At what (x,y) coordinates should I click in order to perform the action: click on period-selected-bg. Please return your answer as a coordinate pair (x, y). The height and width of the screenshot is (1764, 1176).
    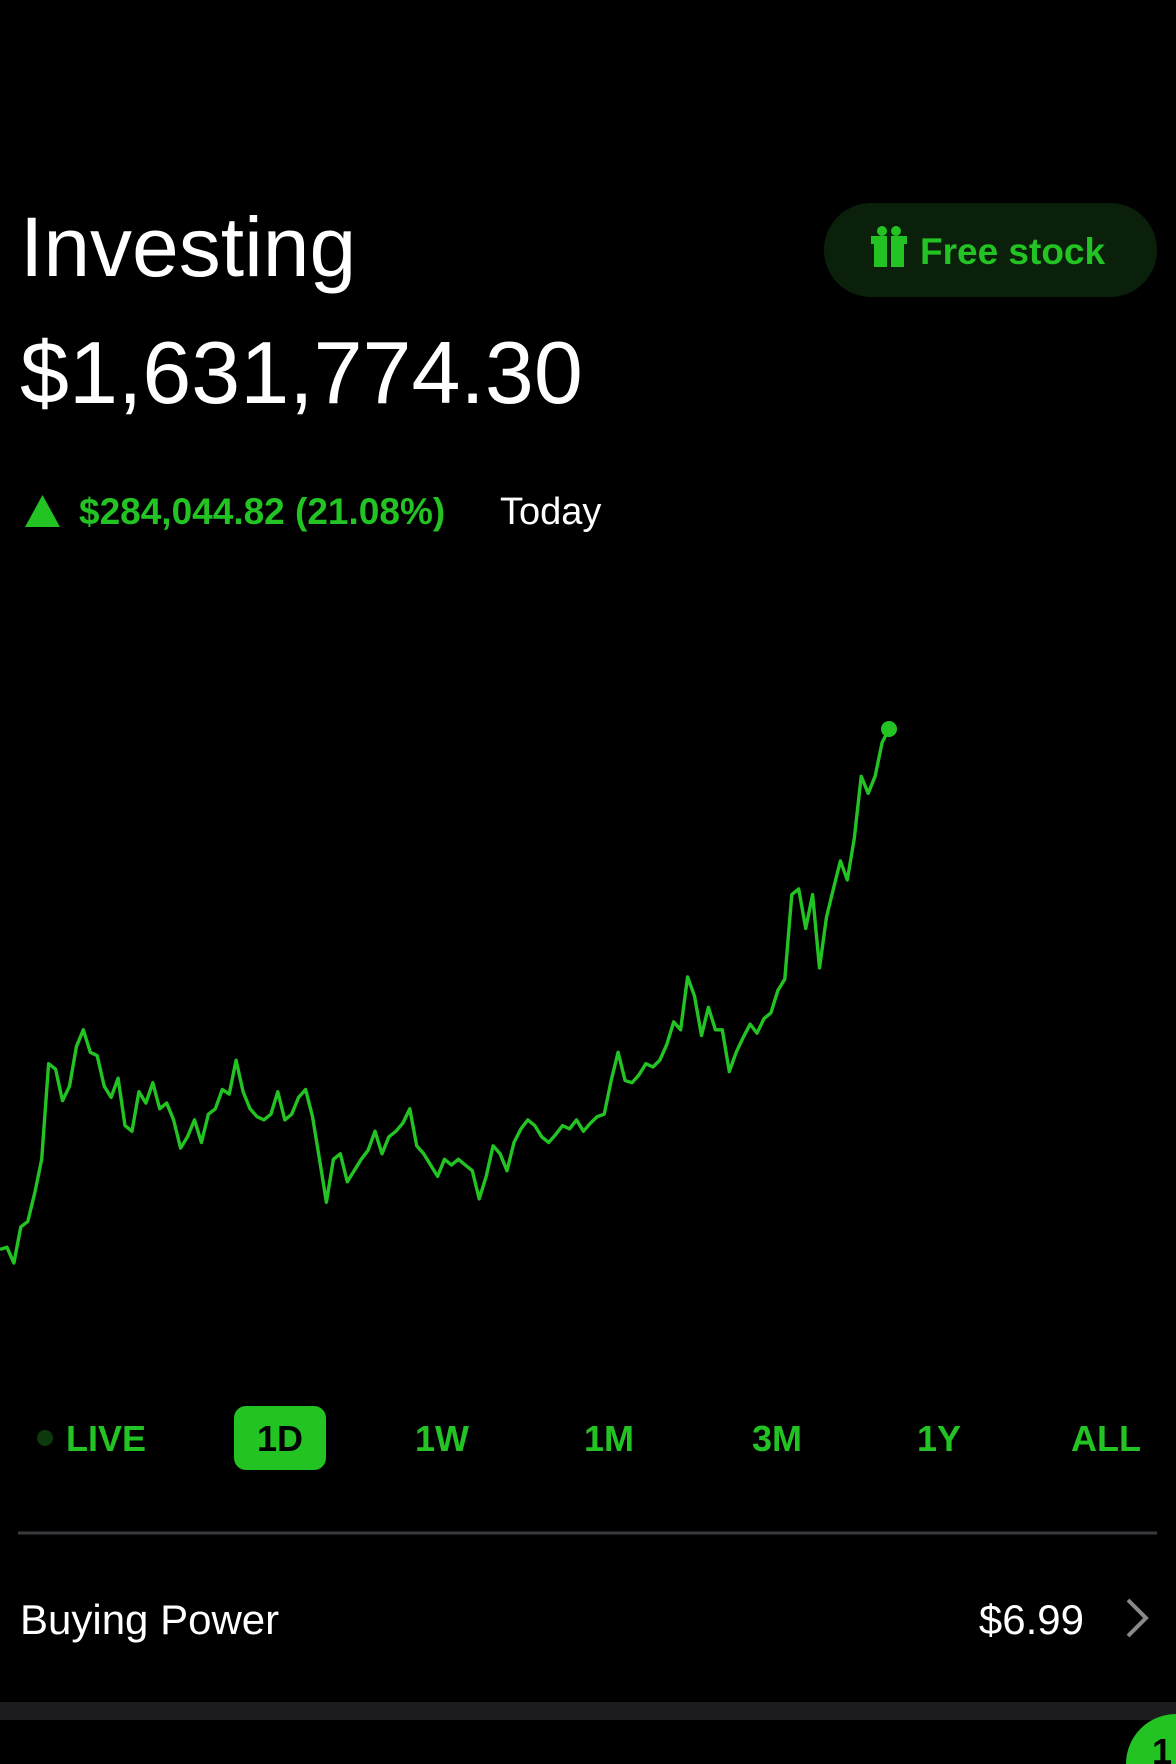
    Looking at the image, I should click on (280, 1438).